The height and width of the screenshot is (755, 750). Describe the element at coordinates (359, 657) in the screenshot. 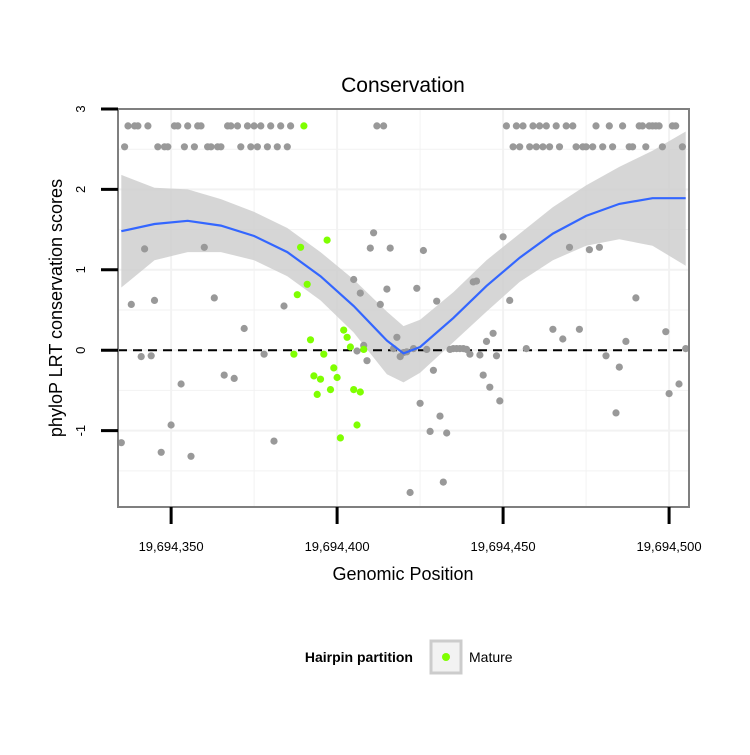

I see `legend-title: Hairpin partition` at that location.